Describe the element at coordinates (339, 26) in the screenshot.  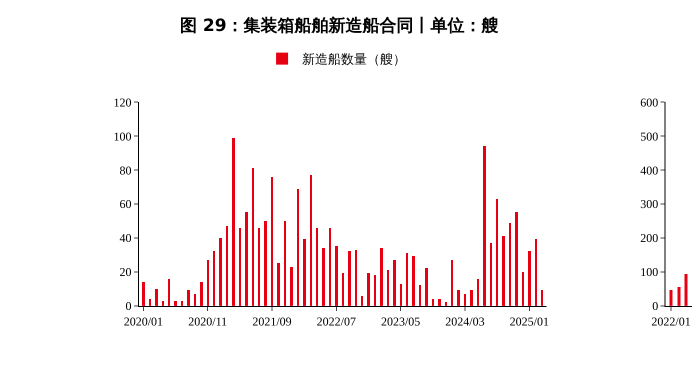
I see `chart-title: 图 29：集装箱船舶新造船合同丨单位：艘` at that location.